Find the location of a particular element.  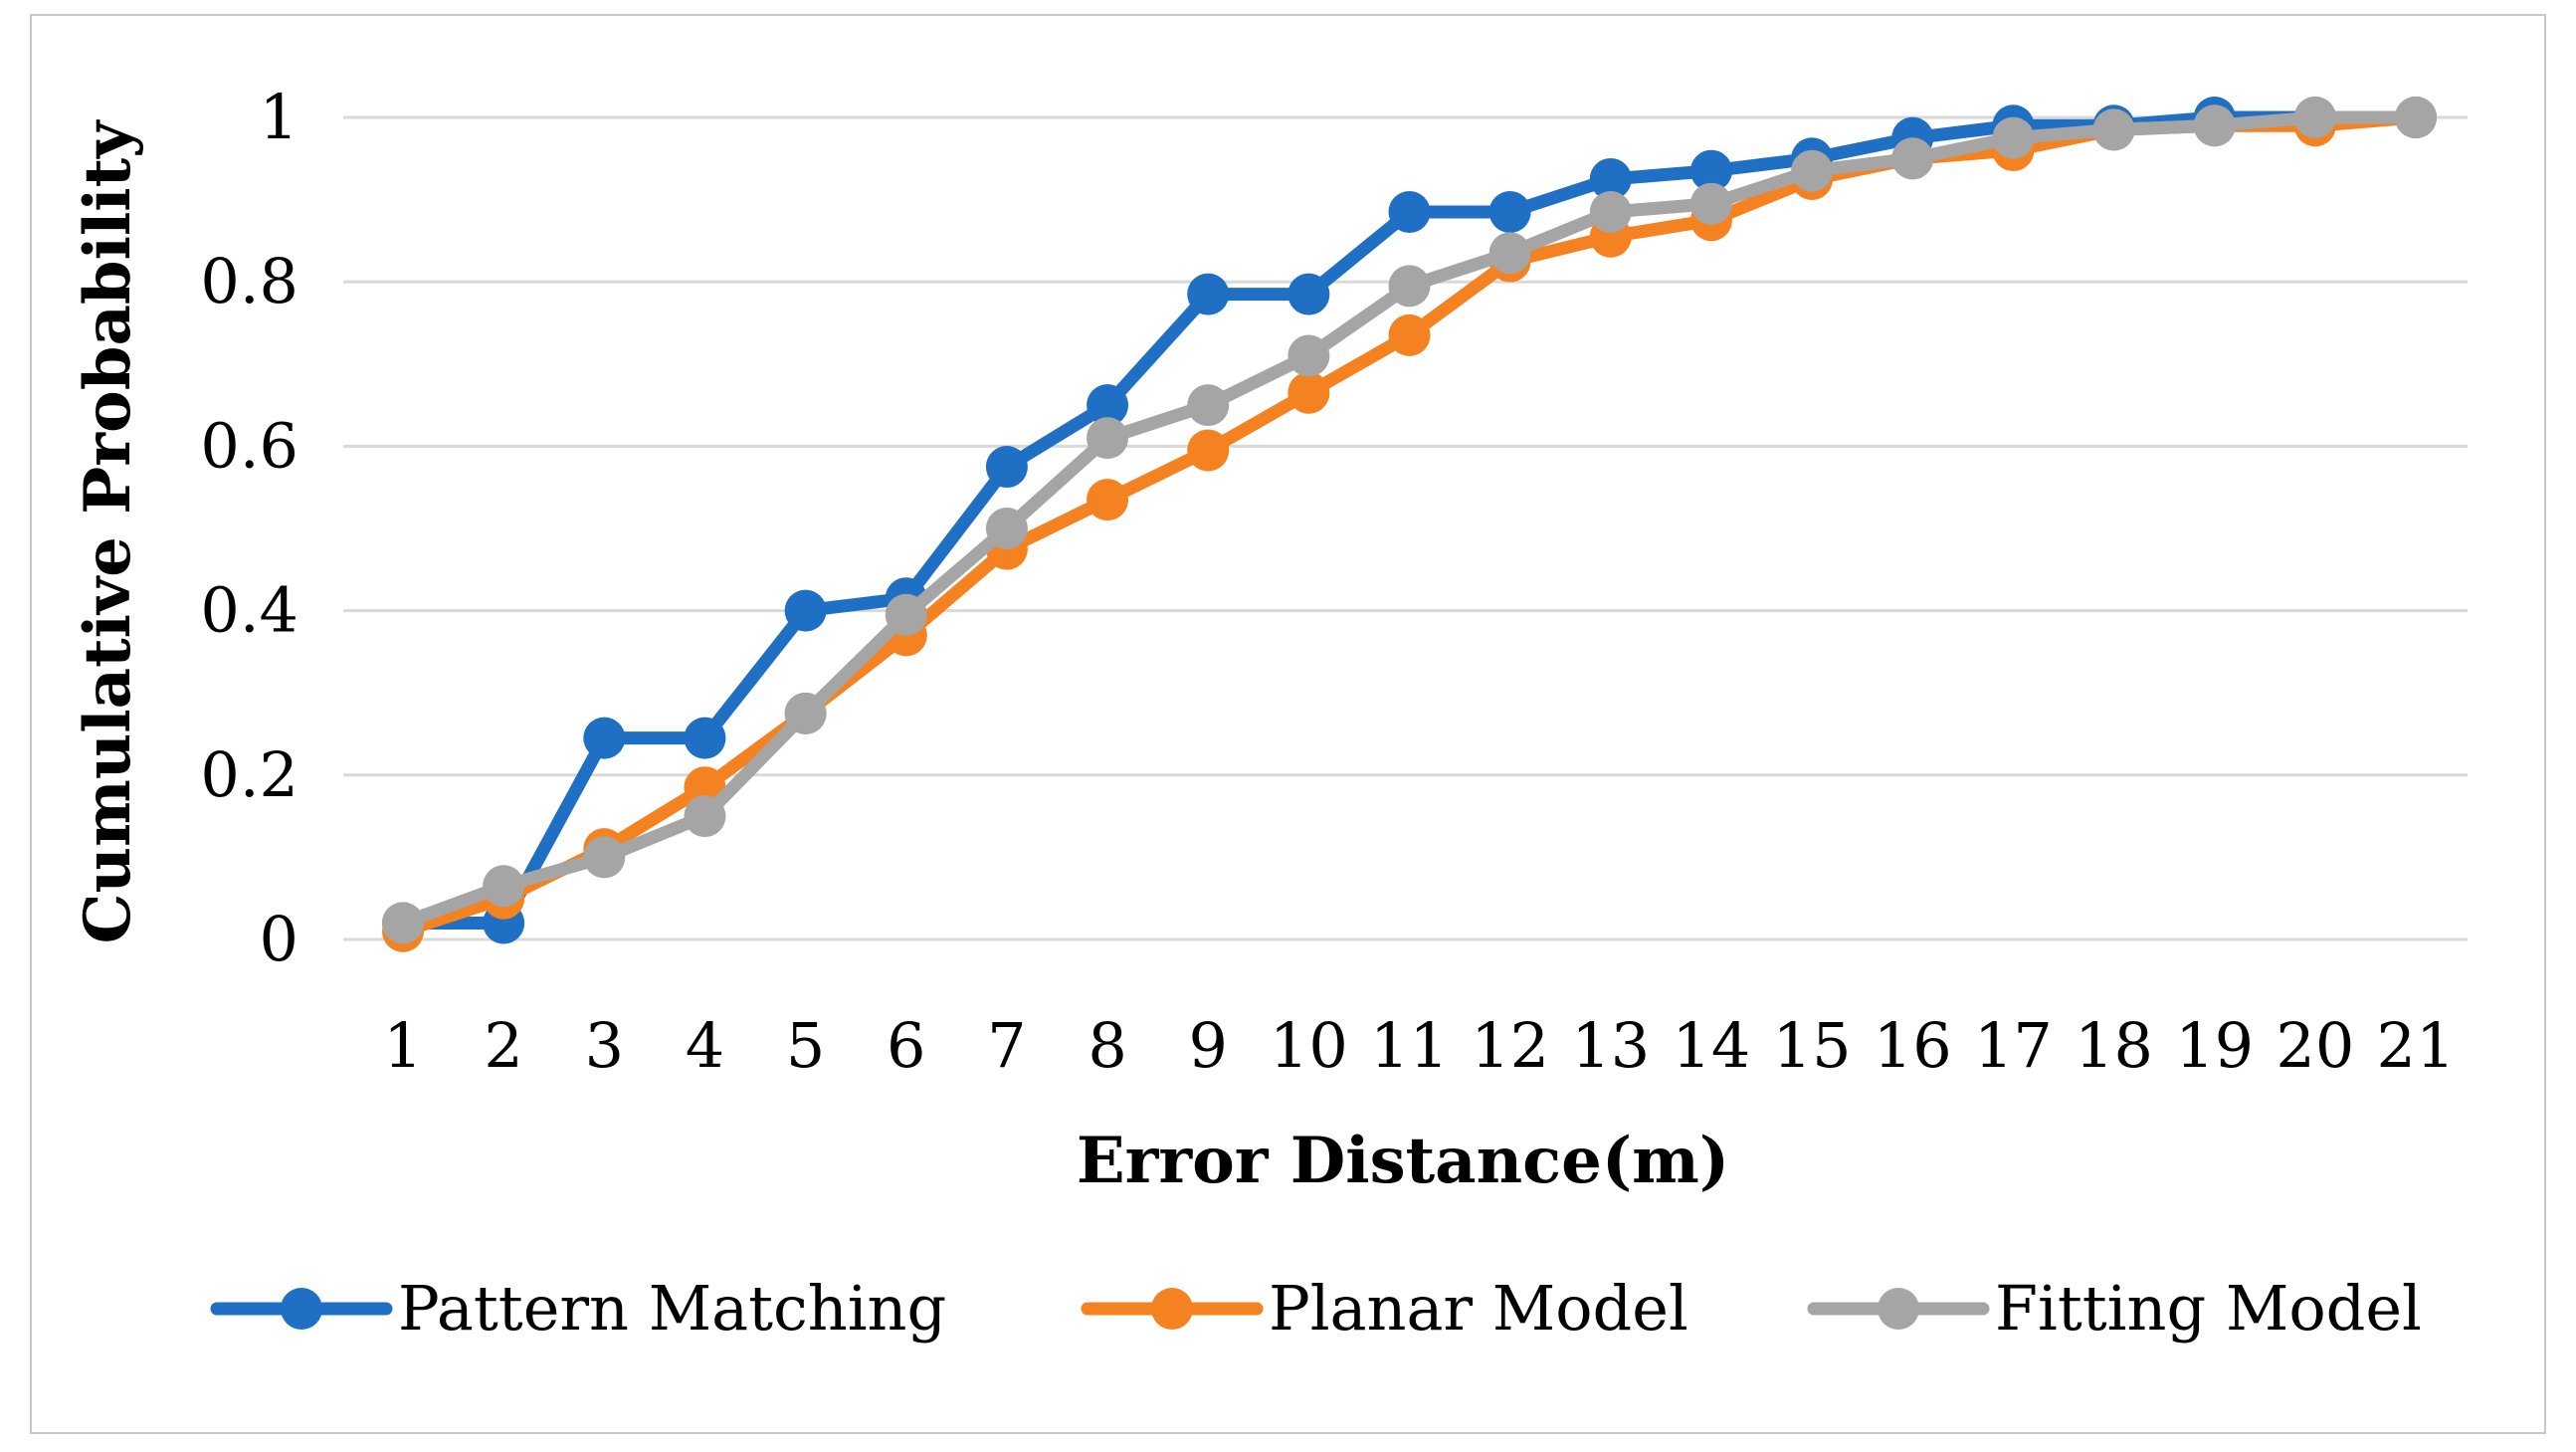

legend-label: Fitting Model is located at coordinates (2208, 1309).